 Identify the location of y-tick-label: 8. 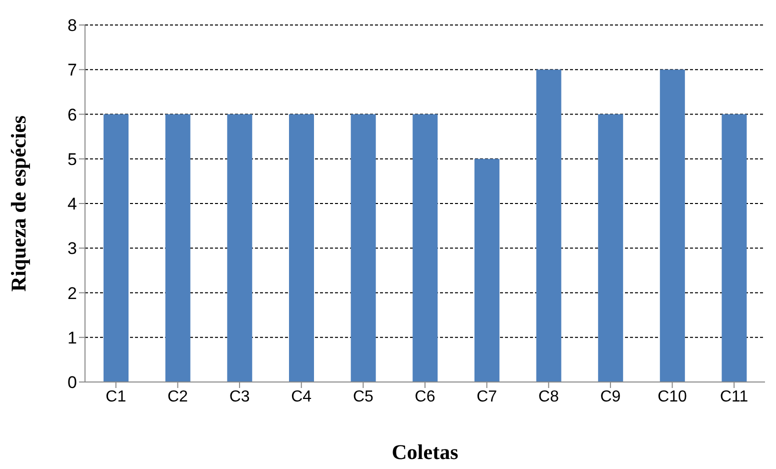
(72, 26).